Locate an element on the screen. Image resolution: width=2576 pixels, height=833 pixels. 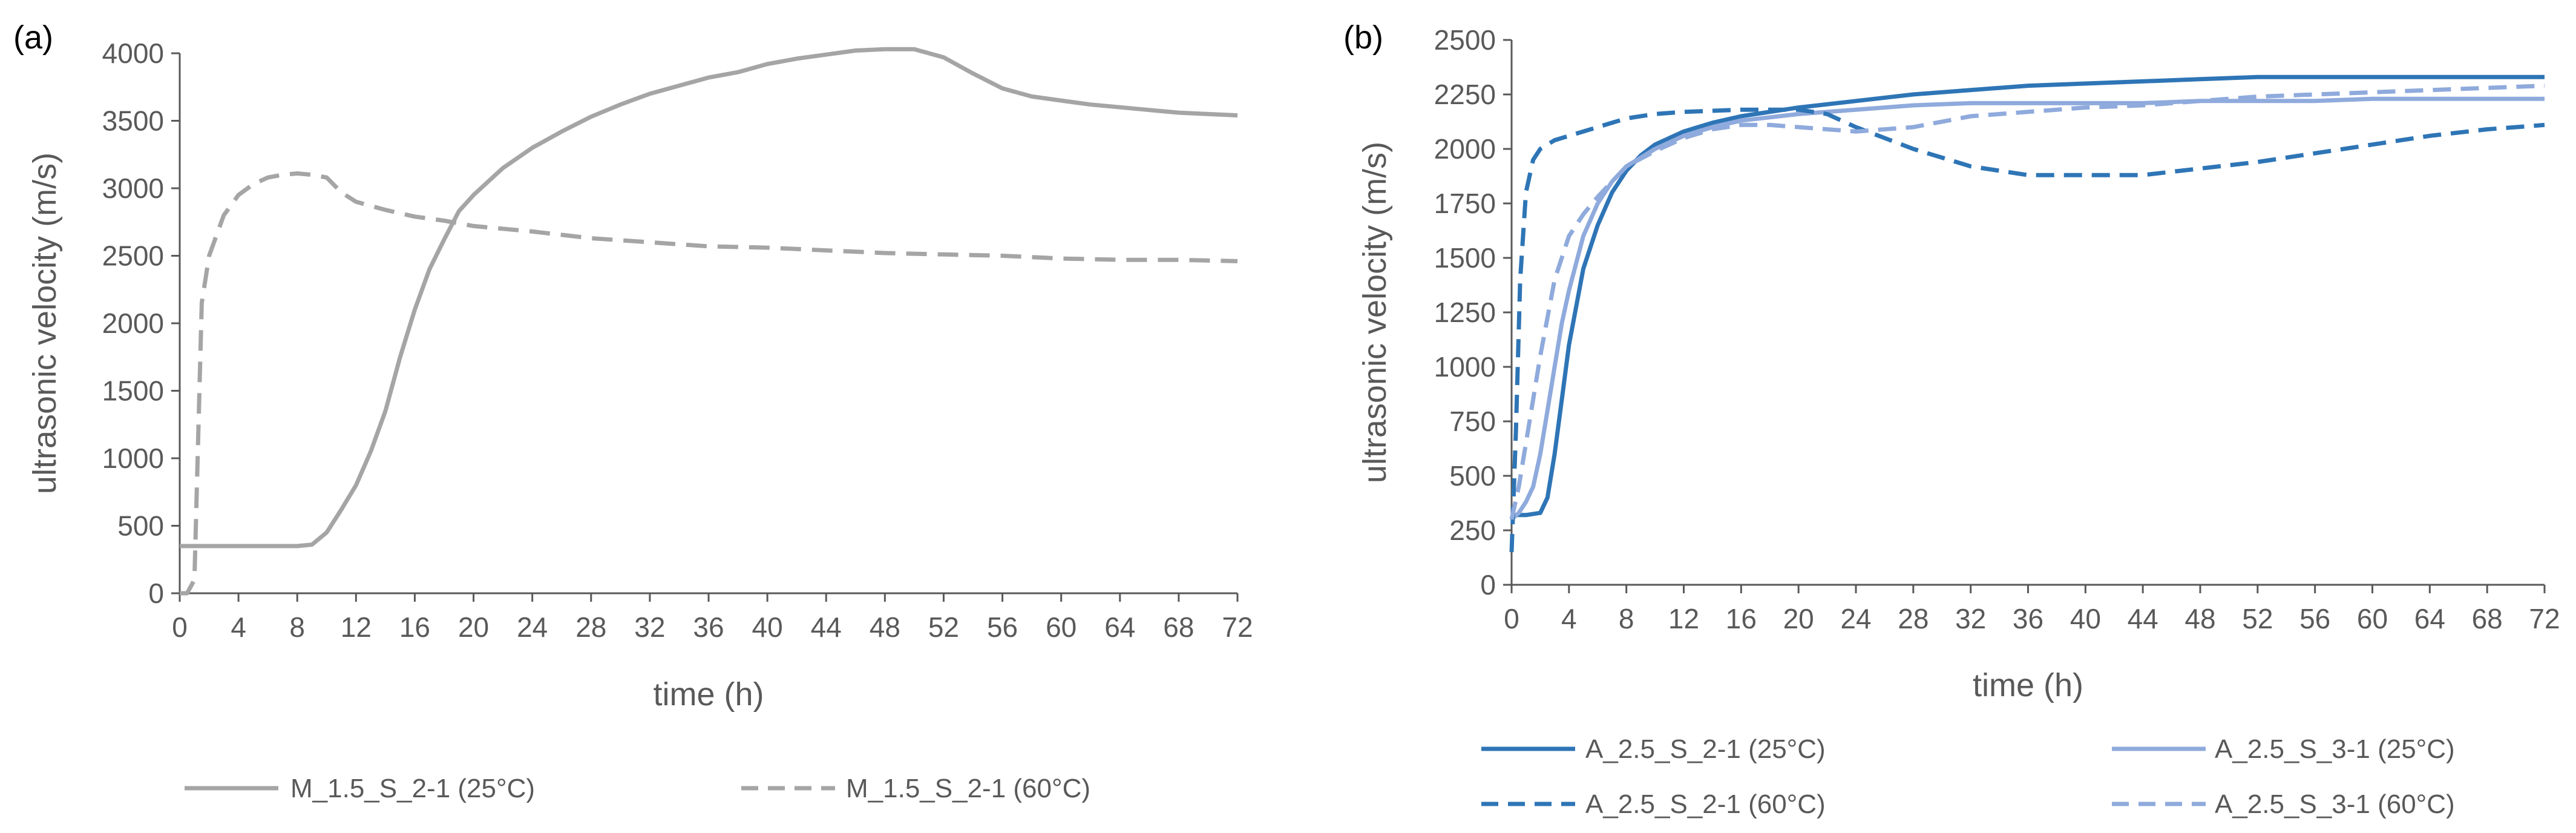
y-tick-label: 2250 is located at coordinates (1465, 95).